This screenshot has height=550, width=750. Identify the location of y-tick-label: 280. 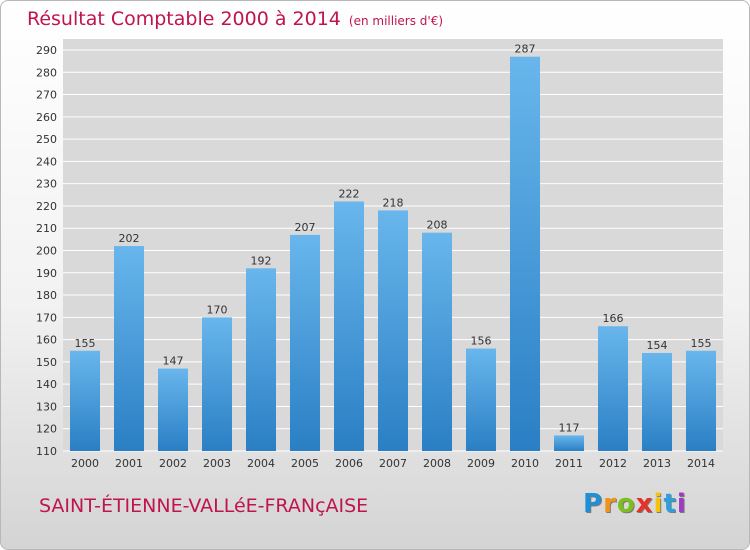
(46, 72).